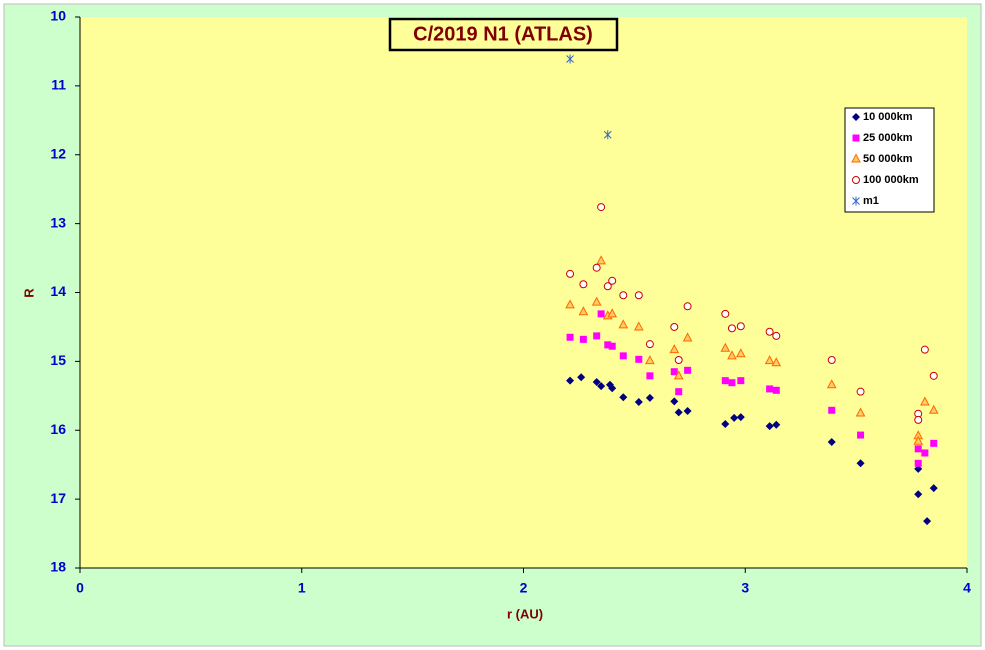 The image size is (985, 650). Describe the element at coordinates (58, 222) in the screenshot. I see `y-tick-label: 13` at that location.